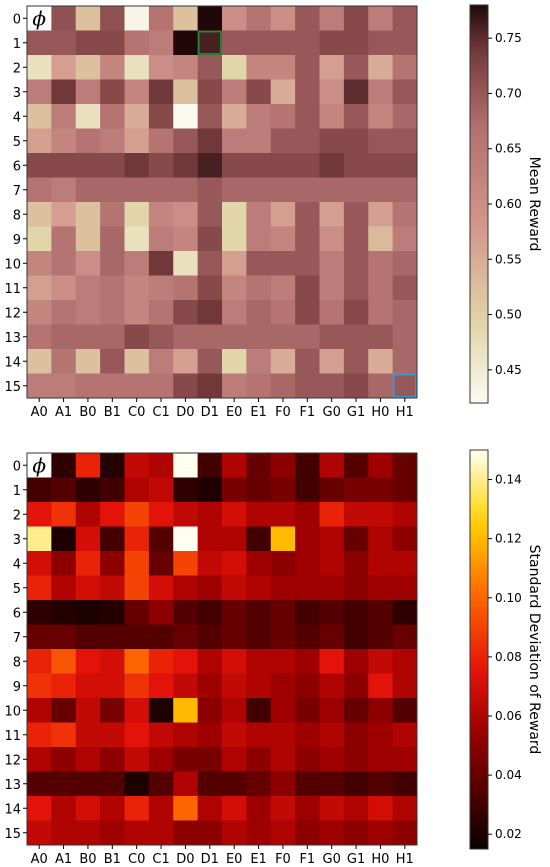  I want to click on std-heatmap-cell-r12-E1, so click(259, 759).